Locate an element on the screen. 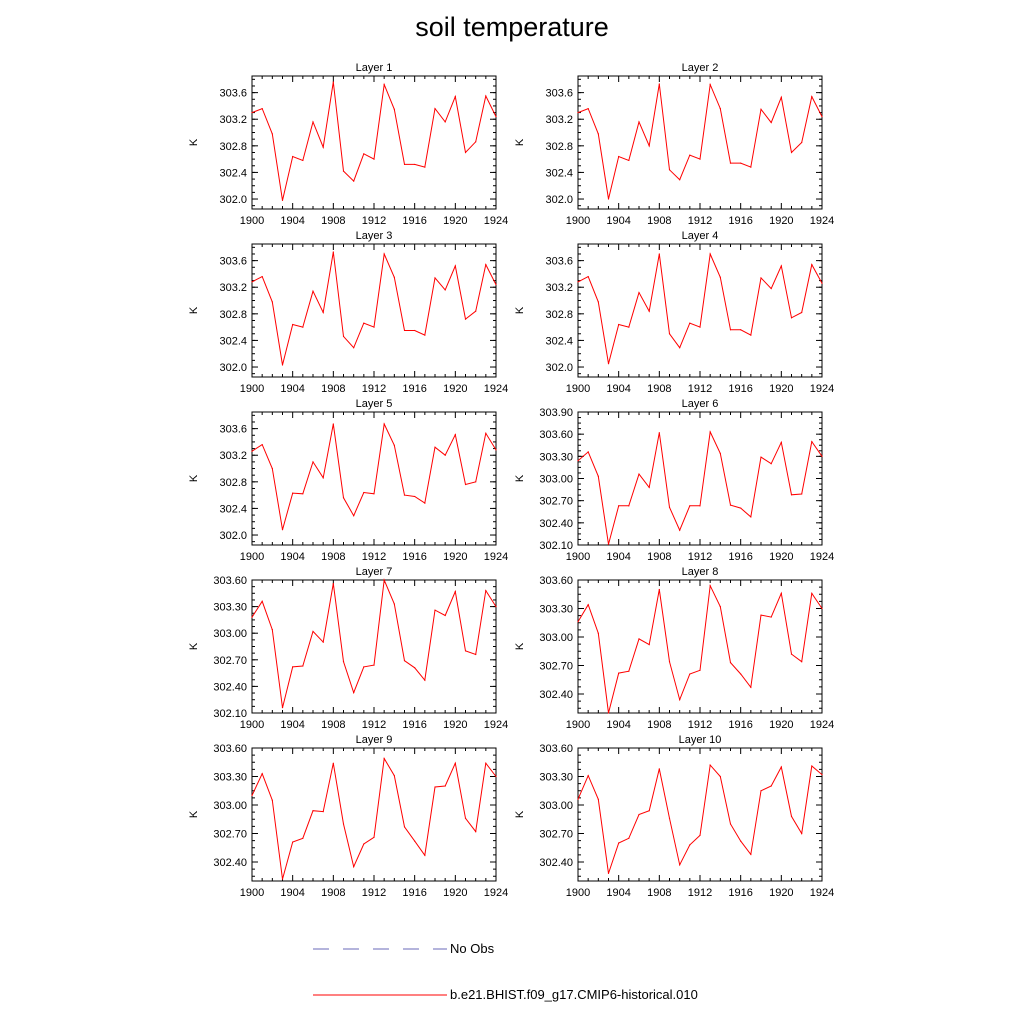 The width and height of the screenshot is (1024, 1024). y-tick-label: 302.0 is located at coordinates (559, 368).